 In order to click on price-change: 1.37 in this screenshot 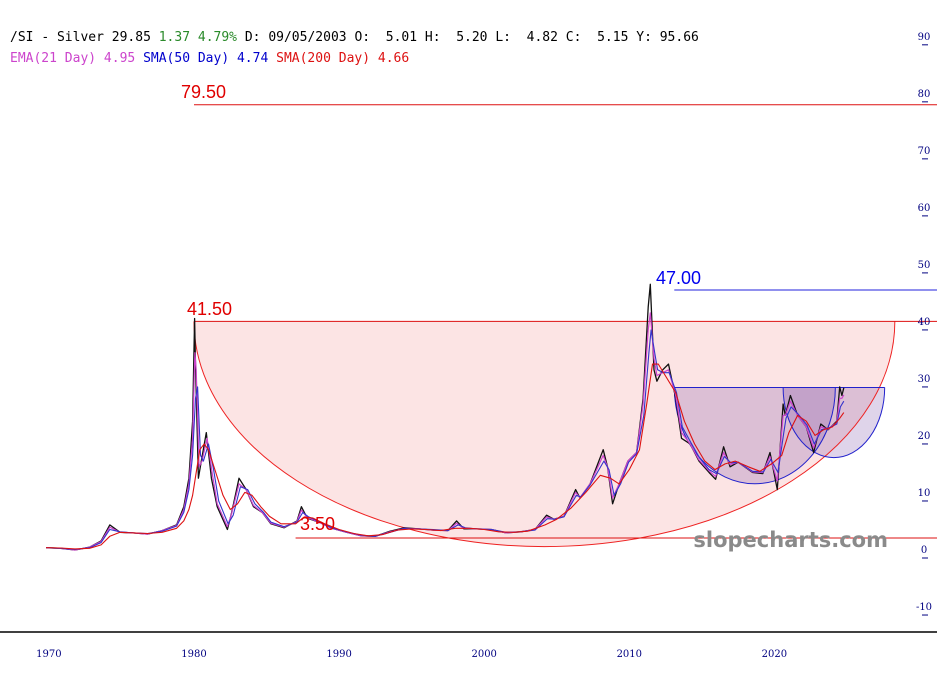, I will do `click(174, 37)`.